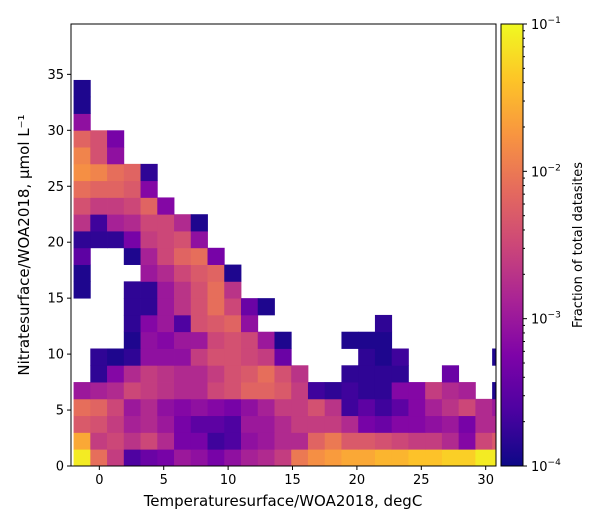  Describe the element at coordinates (55, 75) in the screenshot. I see `y-tick-label: 35` at that location.